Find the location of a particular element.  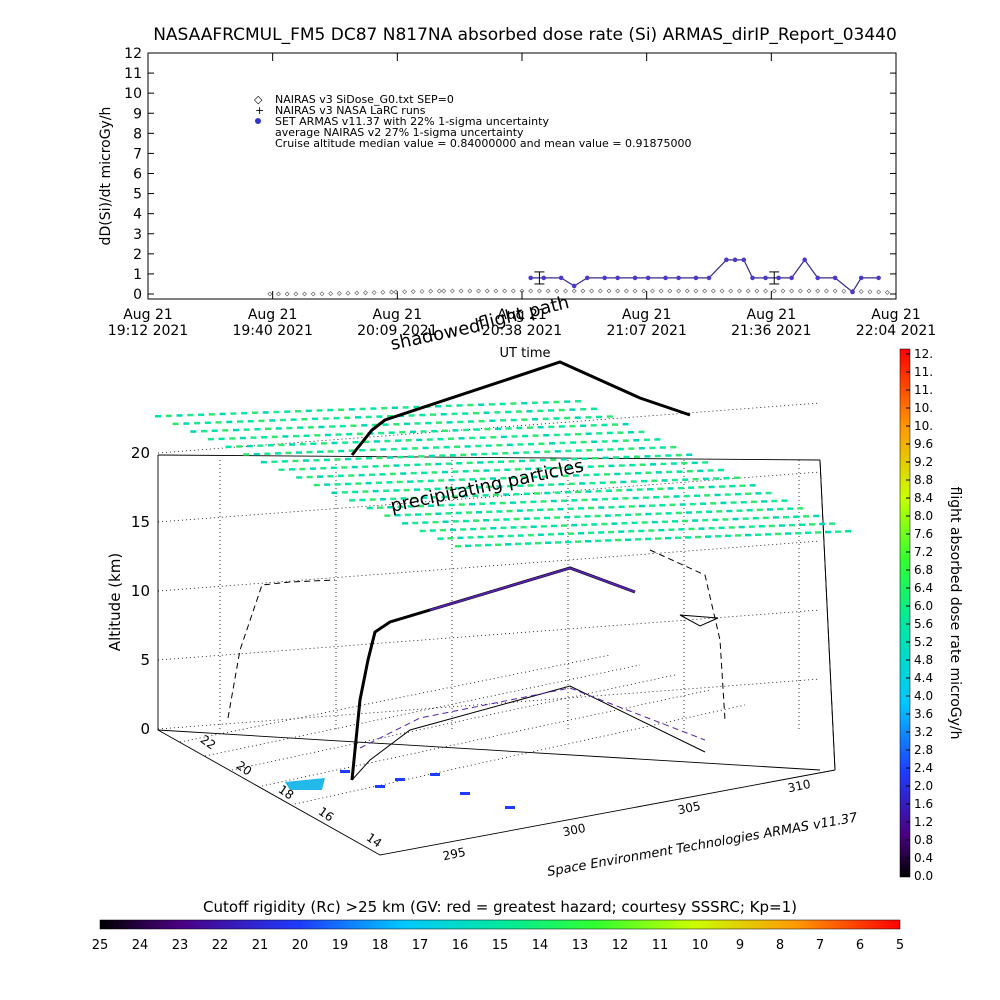

dose-rate-colorbar-label: flight absorbed dose rate microGy/h is located at coordinates (955, 613).